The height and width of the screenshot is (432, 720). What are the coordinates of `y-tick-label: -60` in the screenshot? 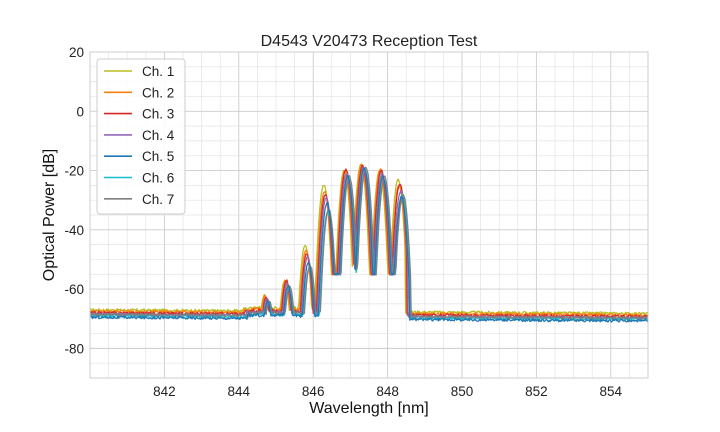 It's located at (74, 289).